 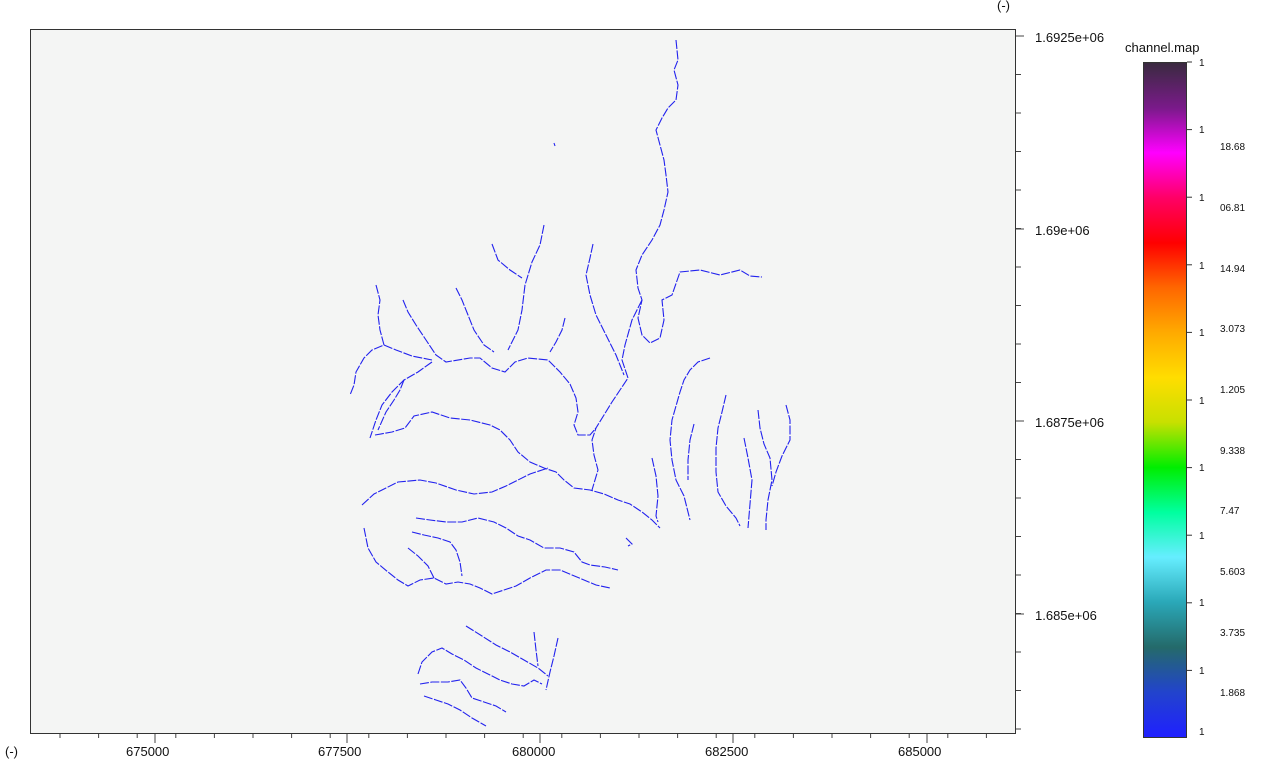 I want to click on y-tick-label: 1.685e+06, so click(x=1066, y=615).